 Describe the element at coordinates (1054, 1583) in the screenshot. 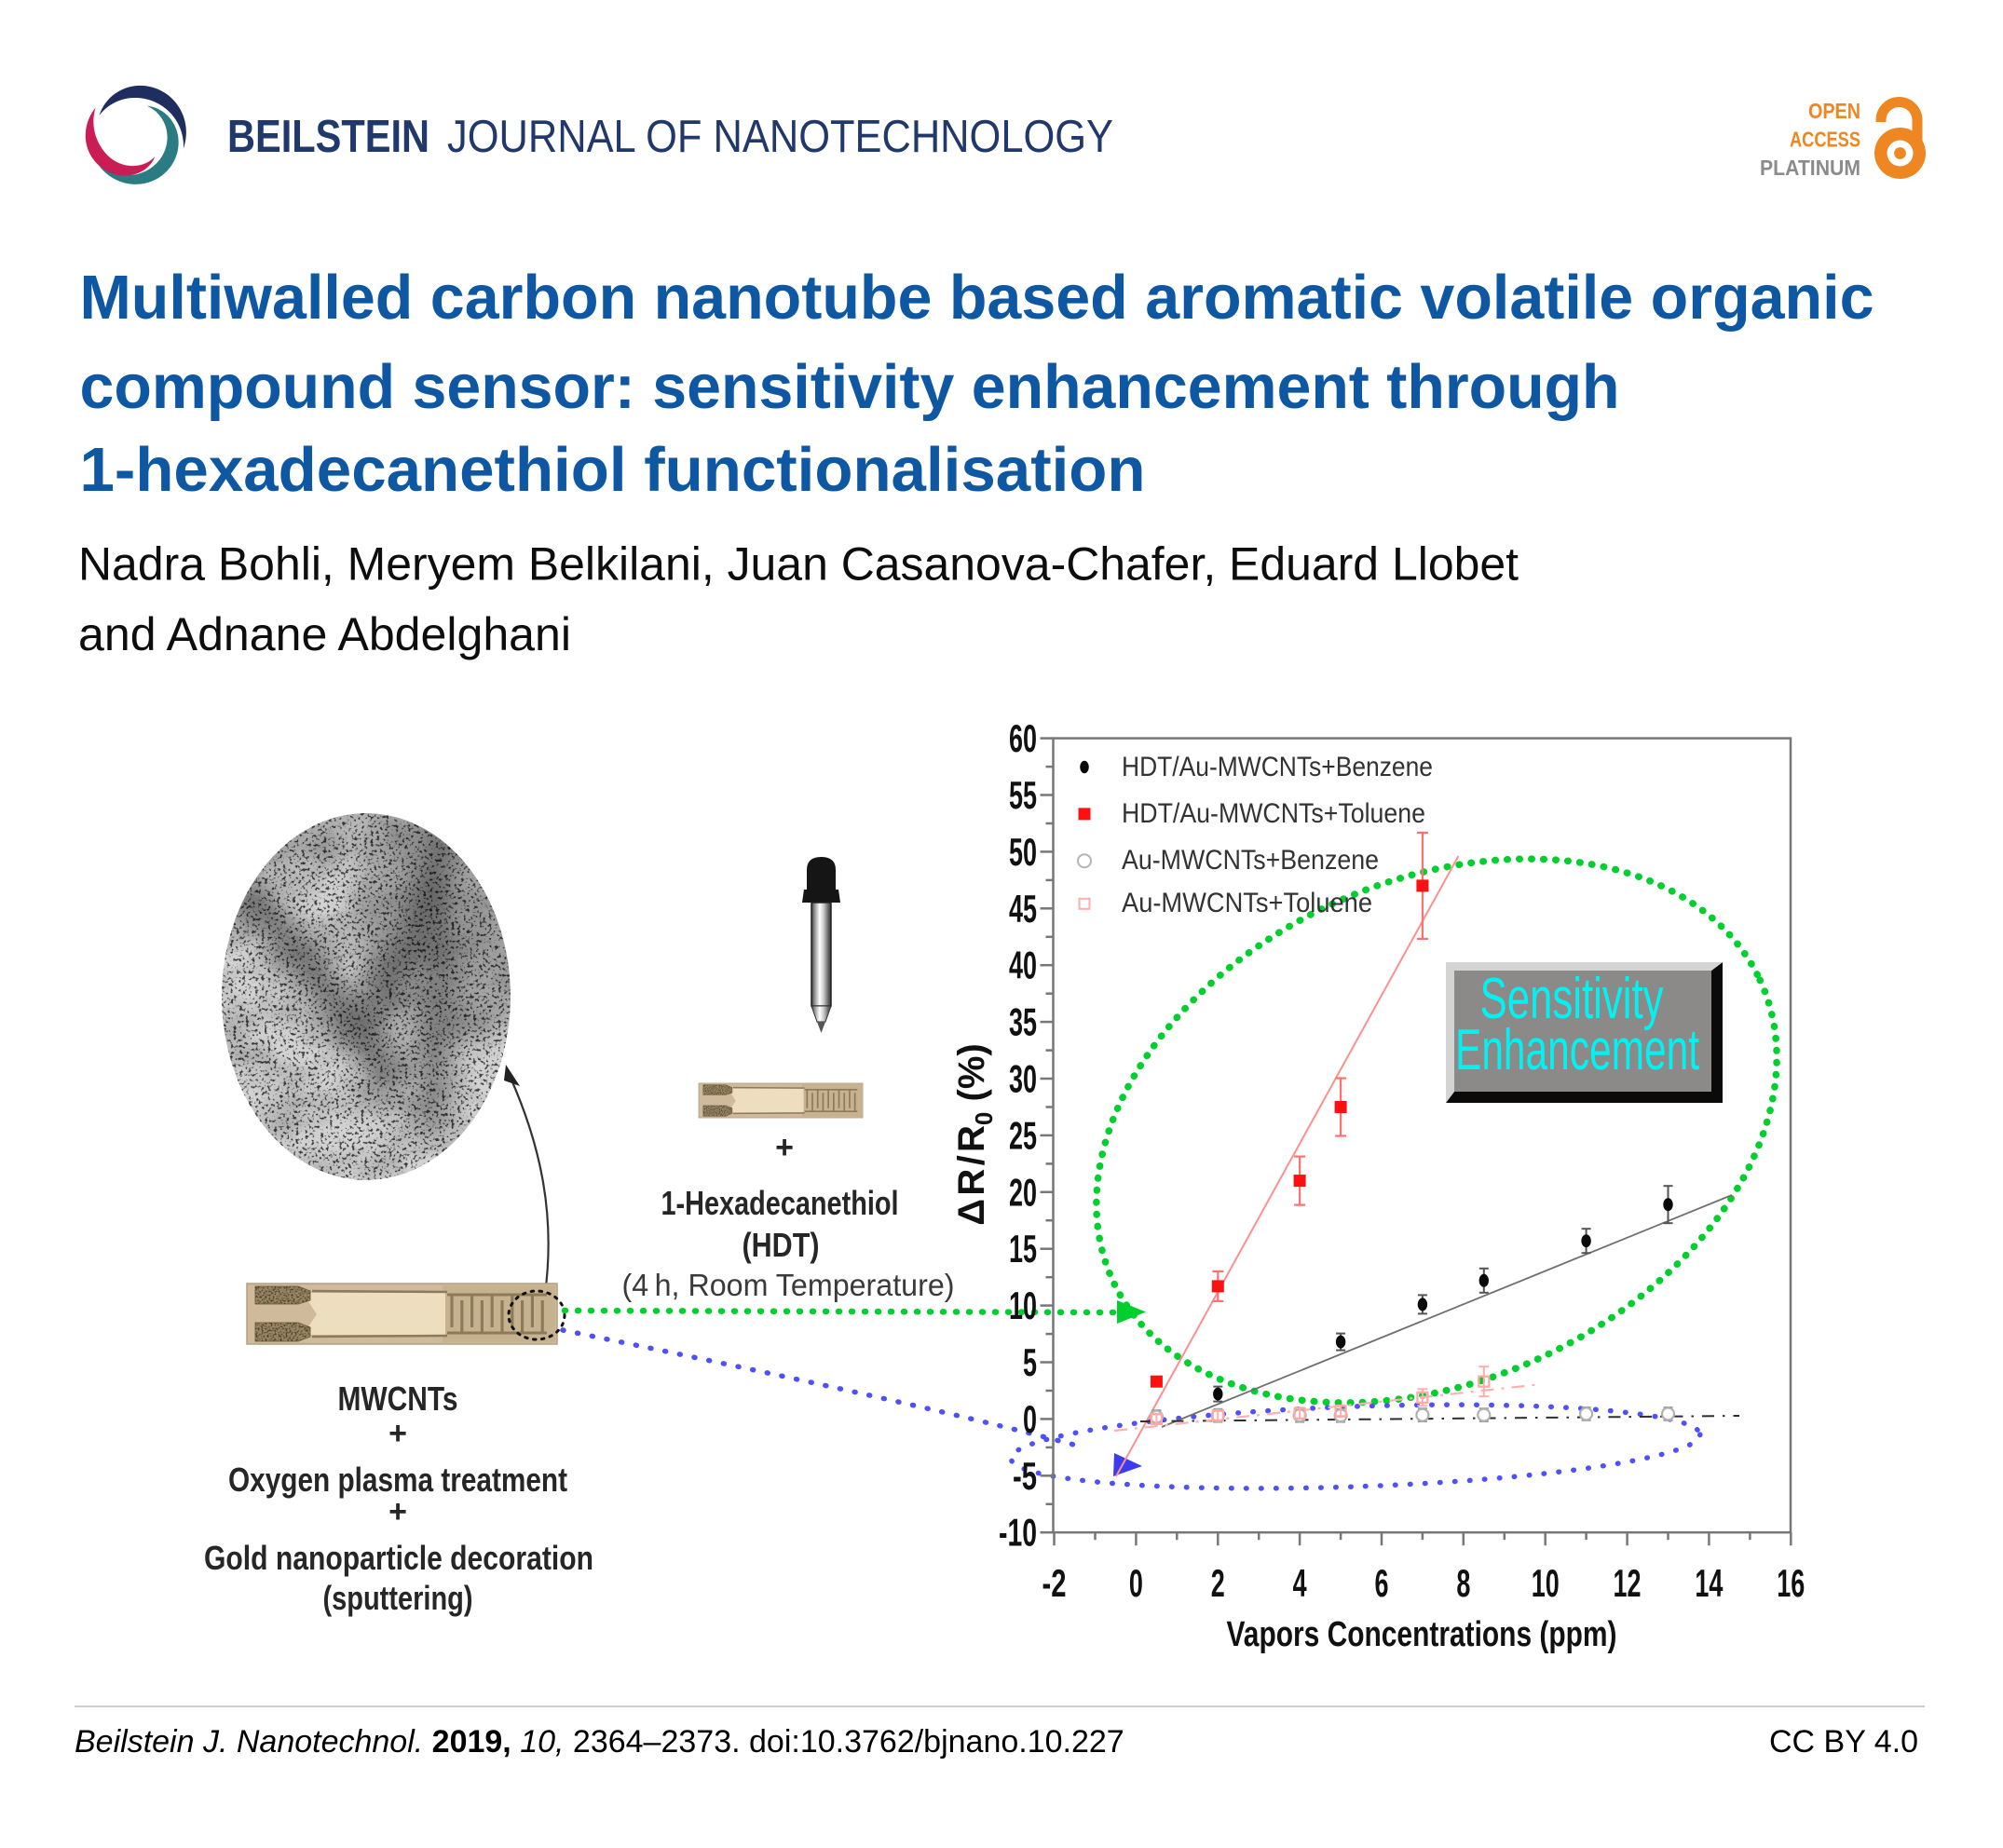

I see `svg-text: -2` at that location.